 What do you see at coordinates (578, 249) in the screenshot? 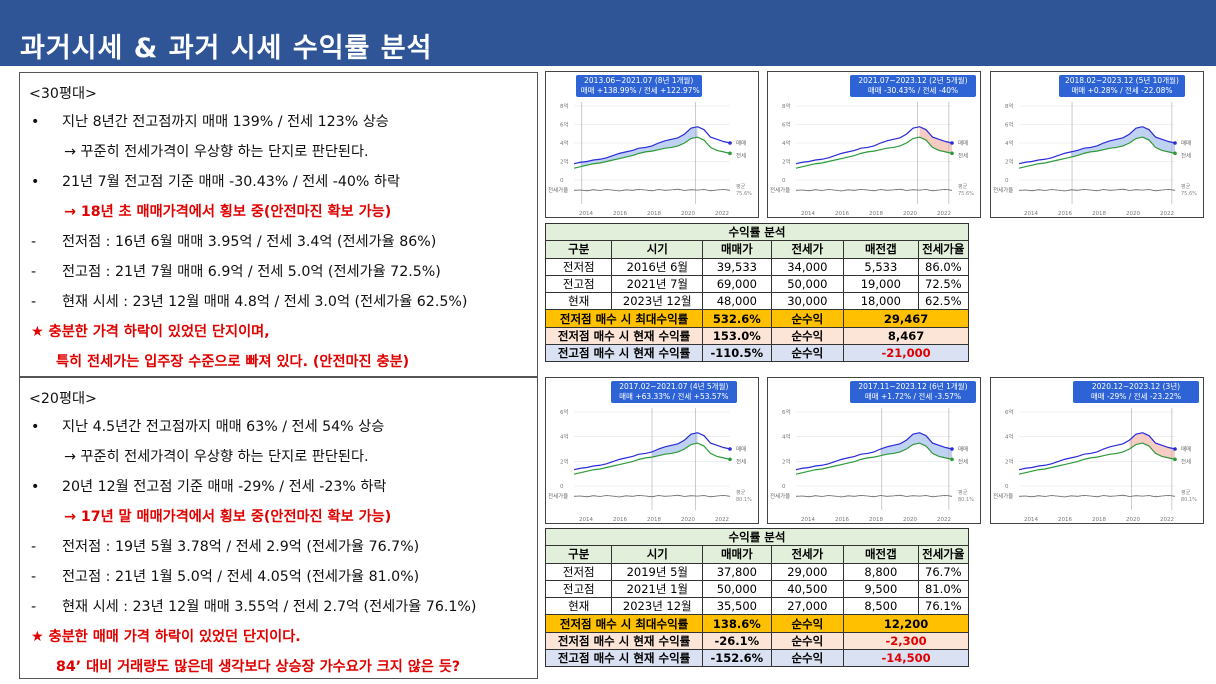
I see `column-header: 구분` at bounding box center [578, 249].